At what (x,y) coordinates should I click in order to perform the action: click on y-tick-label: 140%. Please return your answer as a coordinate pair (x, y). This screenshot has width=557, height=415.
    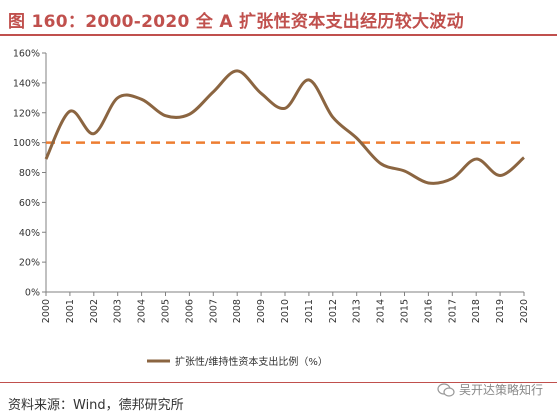
    Looking at the image, I should click on (26, 83).